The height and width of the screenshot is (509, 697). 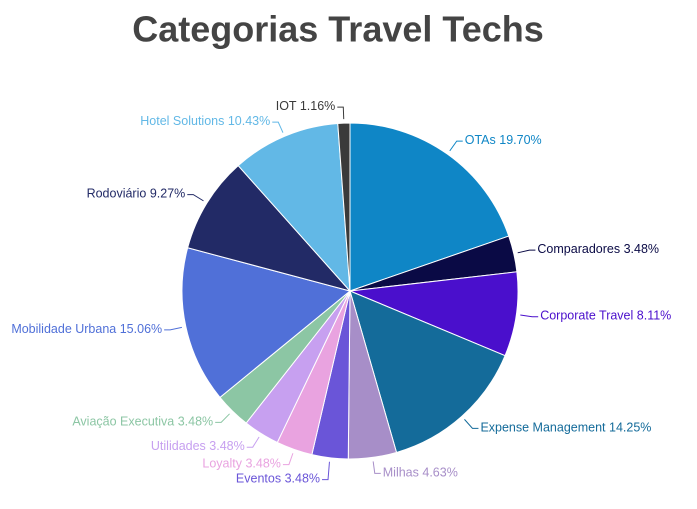 What do you see at coordinates (578, 249) in the screenshot?
I see `category-name: Comparadores` at bounding box center [578, 249].